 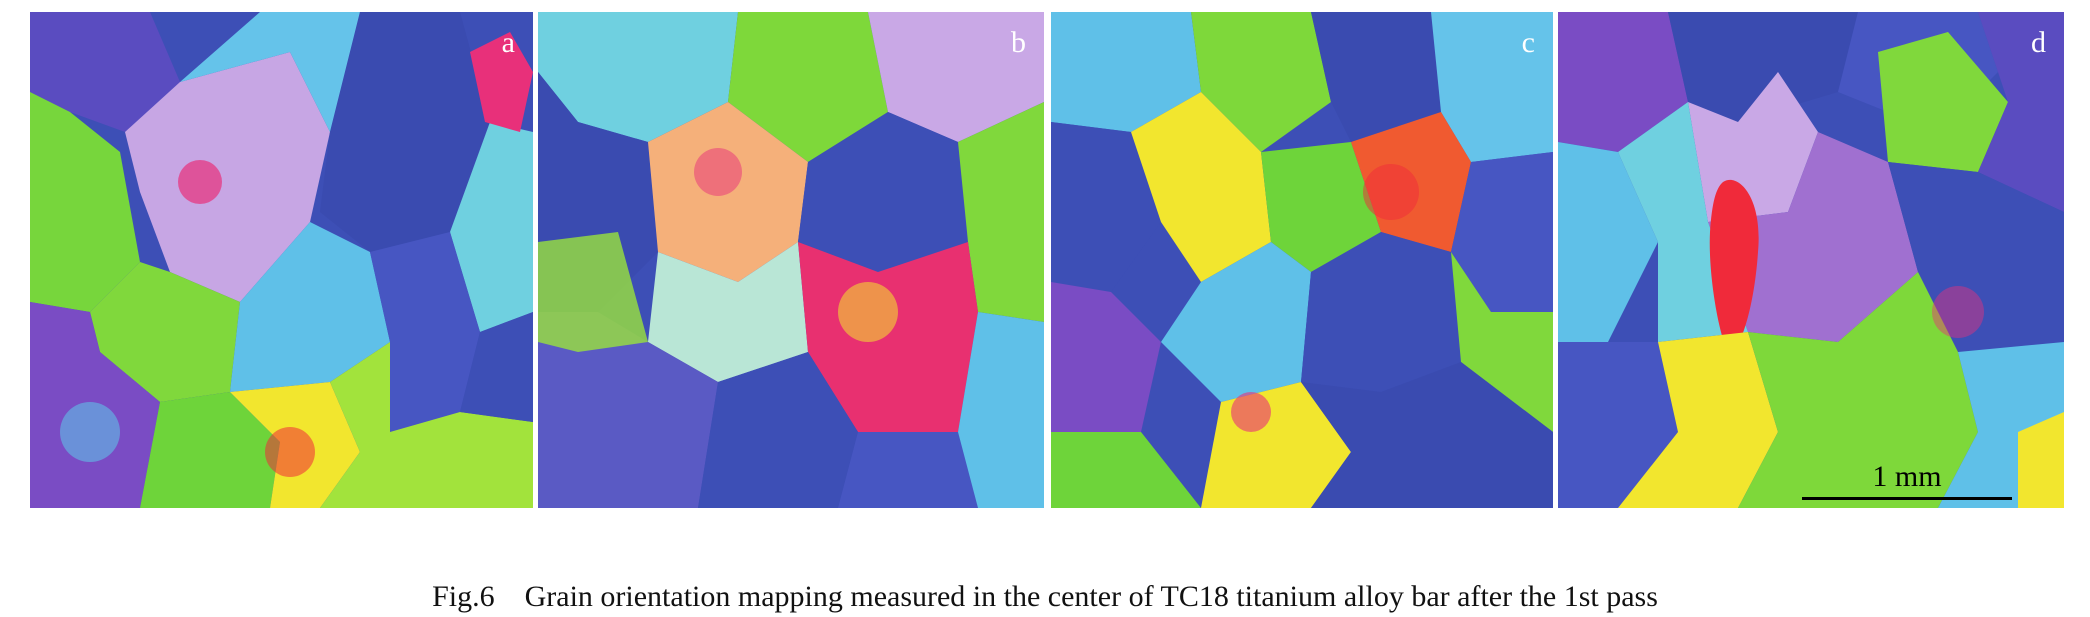 What do you see at coordinates (1528, 42) in the screenshot?
I see `panel-label-c: c` at bounding box center [1528, 42].